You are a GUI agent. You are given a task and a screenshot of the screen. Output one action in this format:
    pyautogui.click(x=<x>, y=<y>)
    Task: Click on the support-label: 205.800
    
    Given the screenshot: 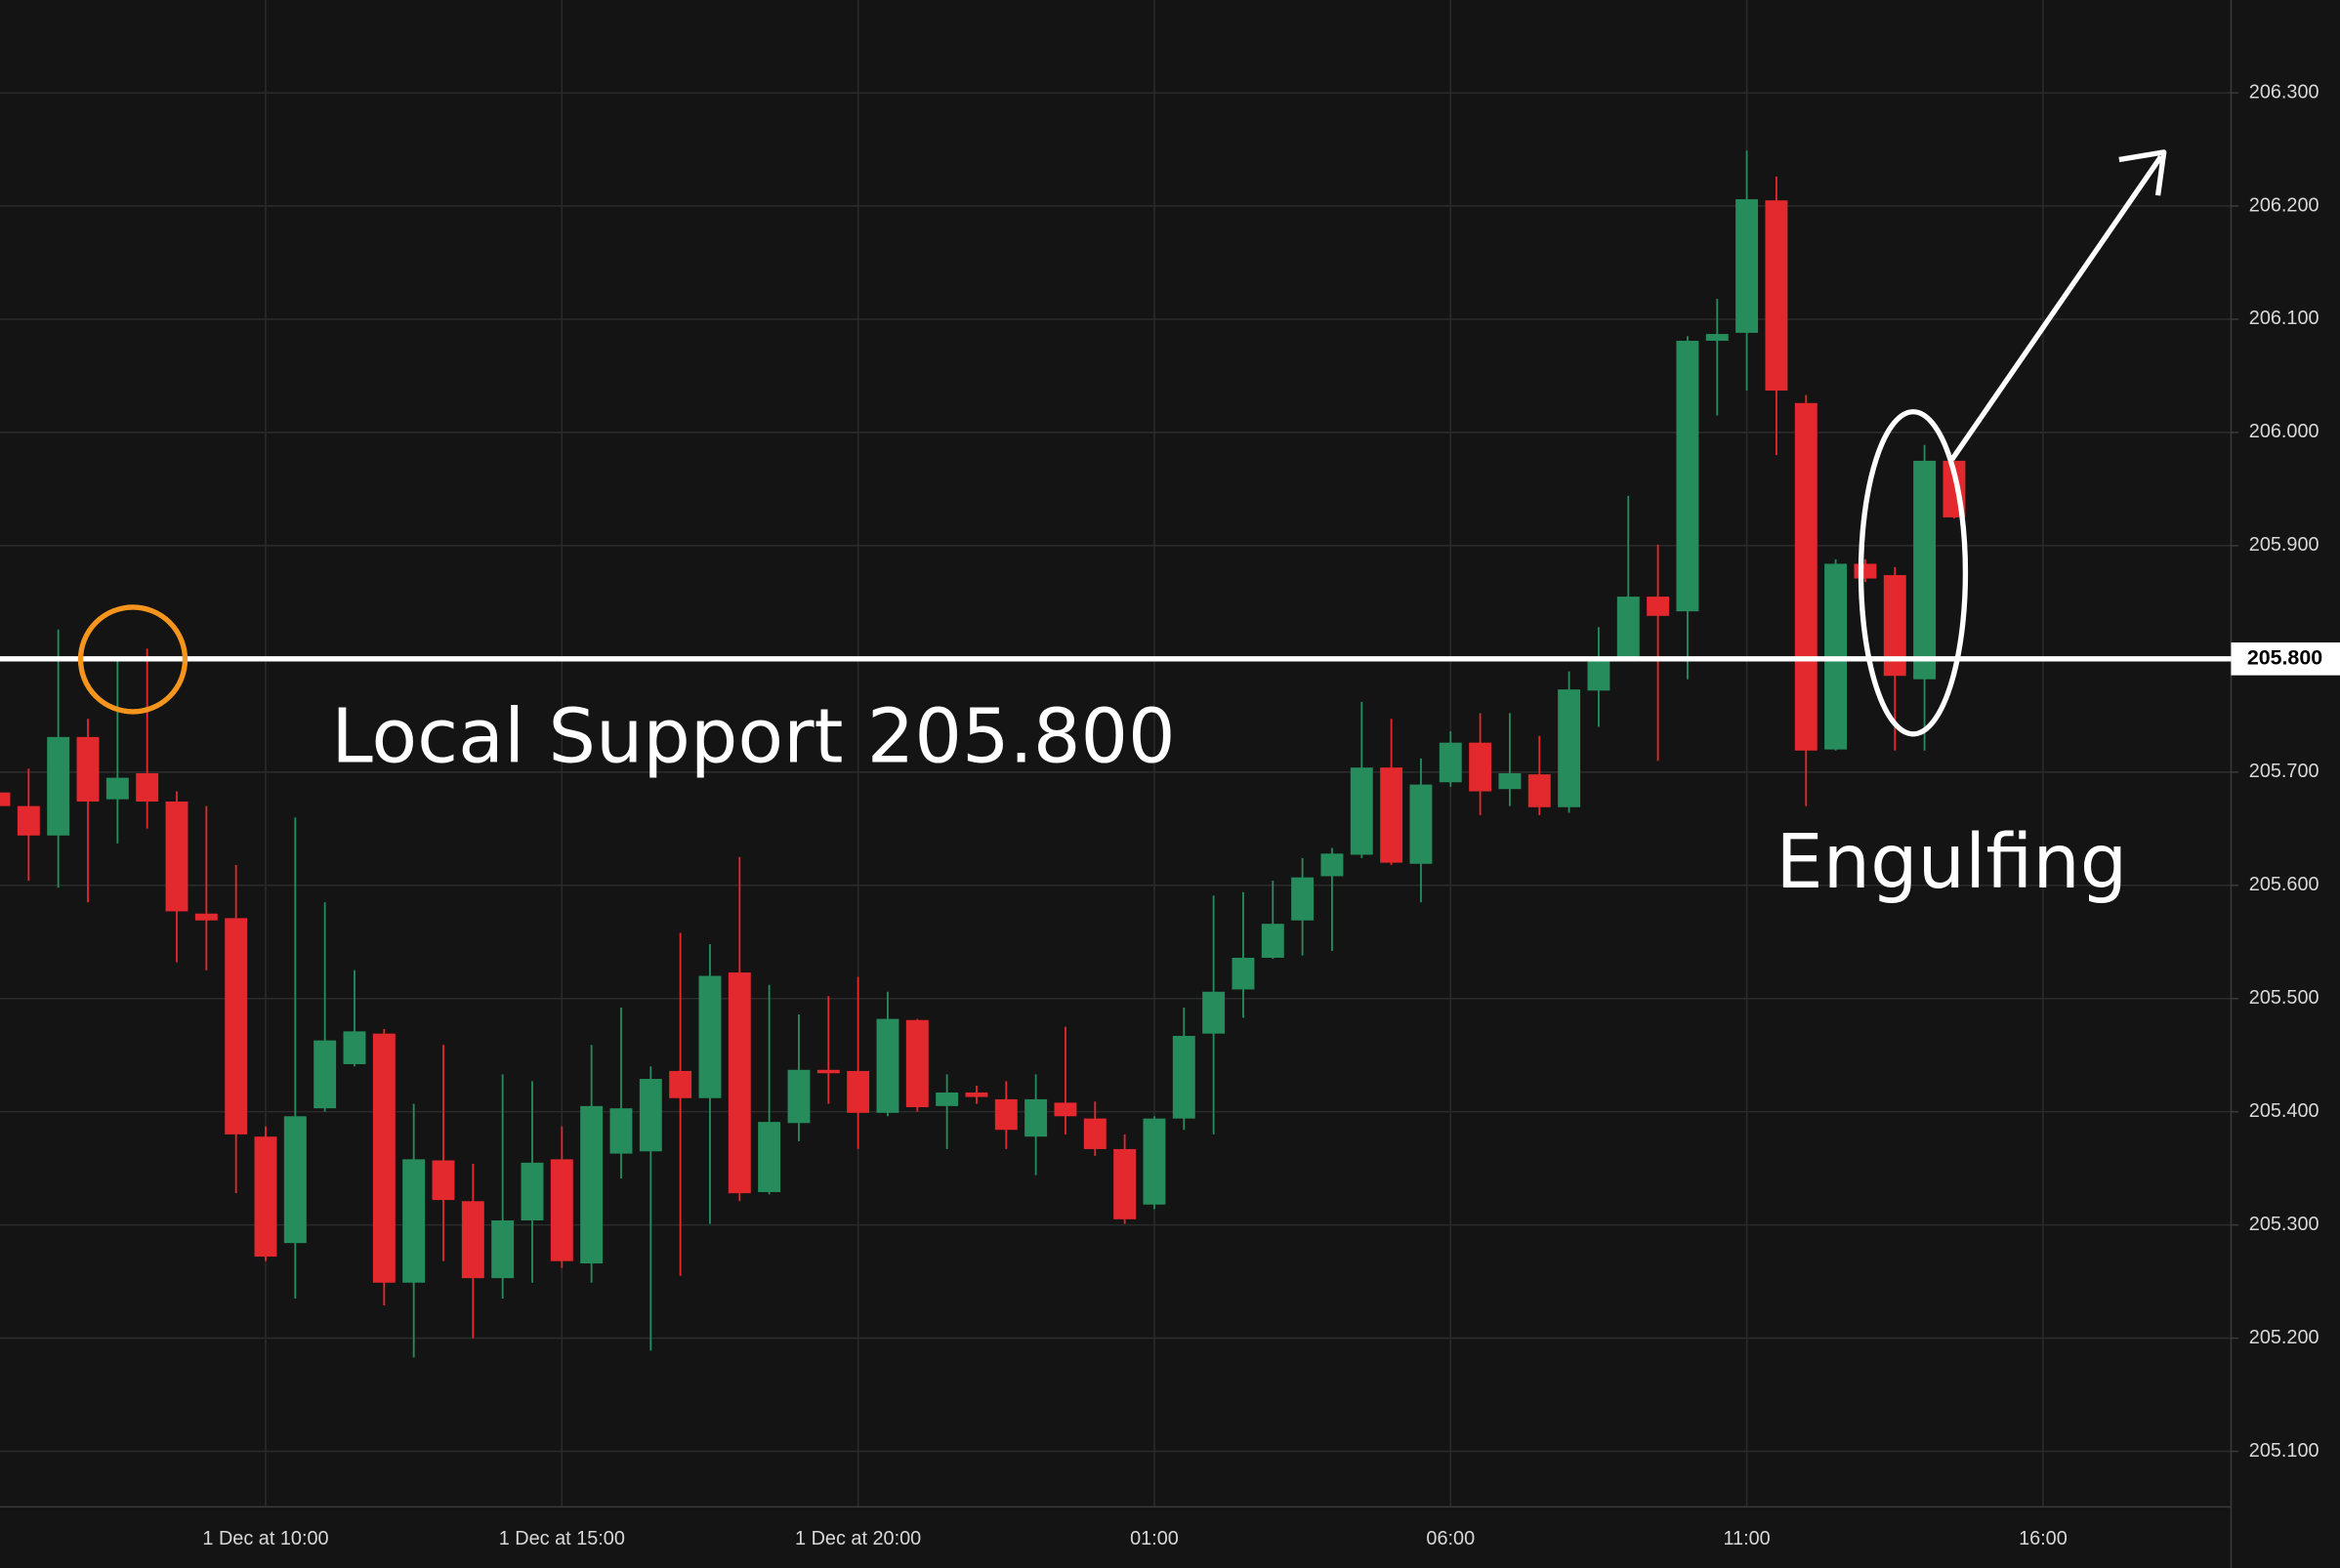 What is the action you would take?
    pyautogui.click(x=2284, y=658)
    